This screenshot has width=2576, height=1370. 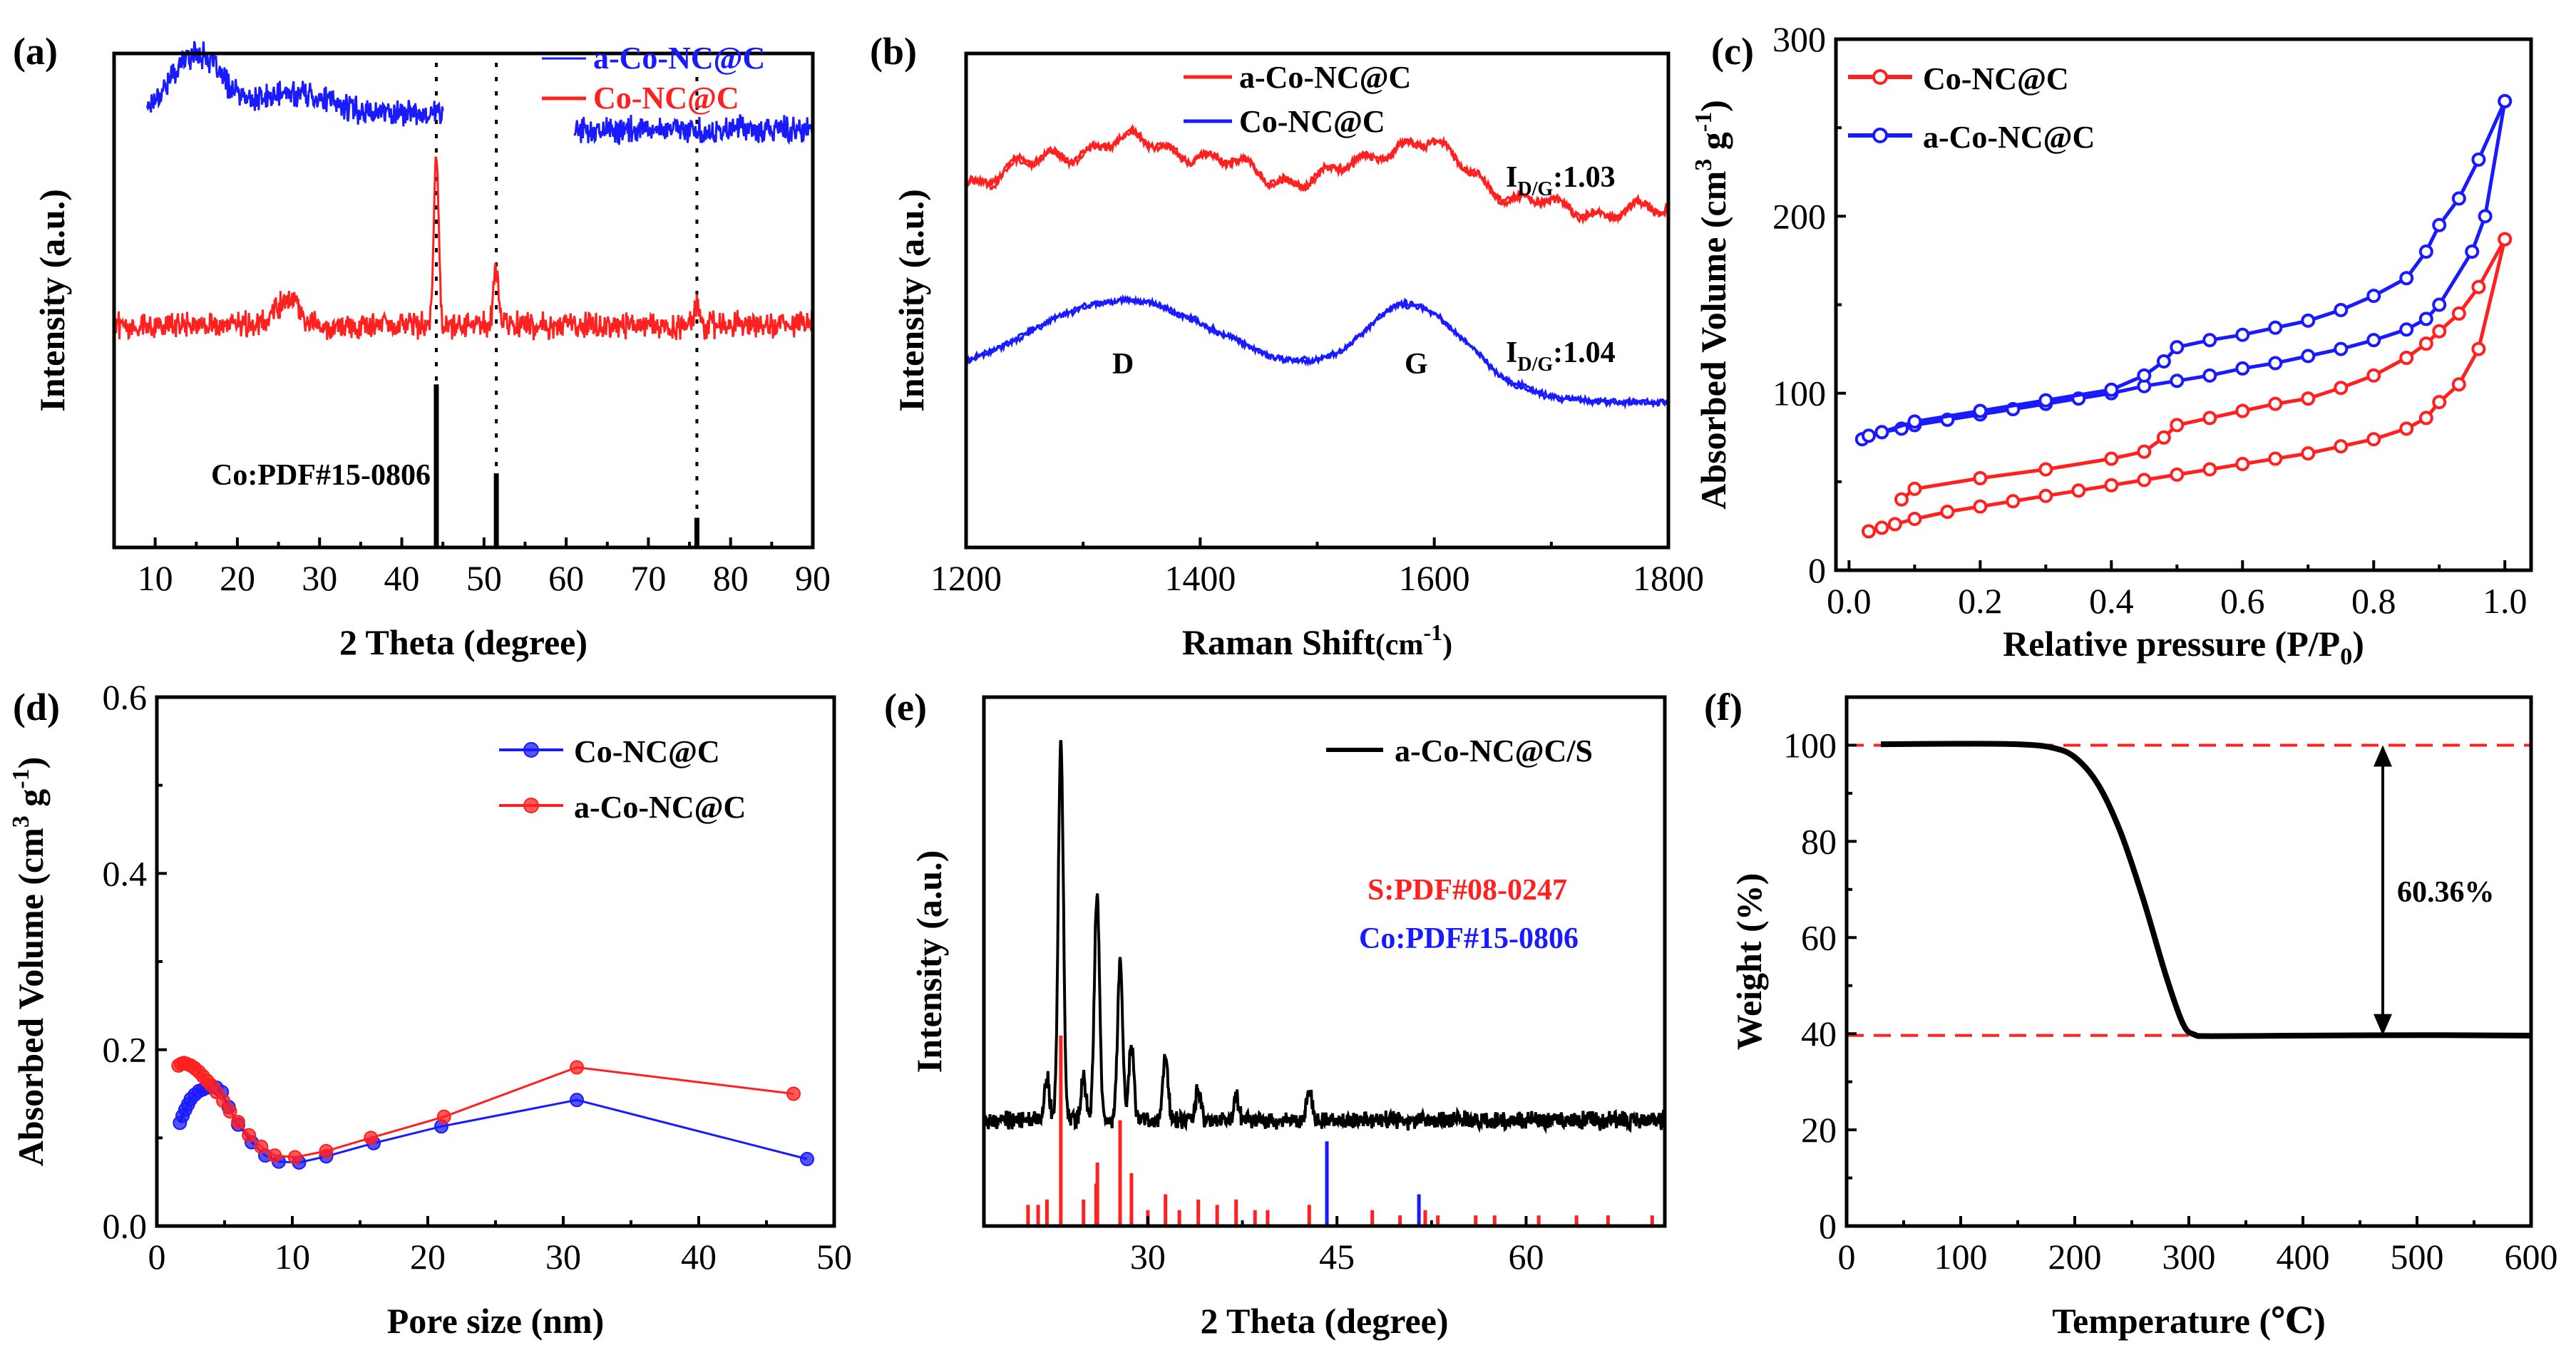 What do you see at coordinates (1200, 578) in the screenshot?
I see `panel-b-x-tick-label: 1400` at bounding box center [1200, 578].